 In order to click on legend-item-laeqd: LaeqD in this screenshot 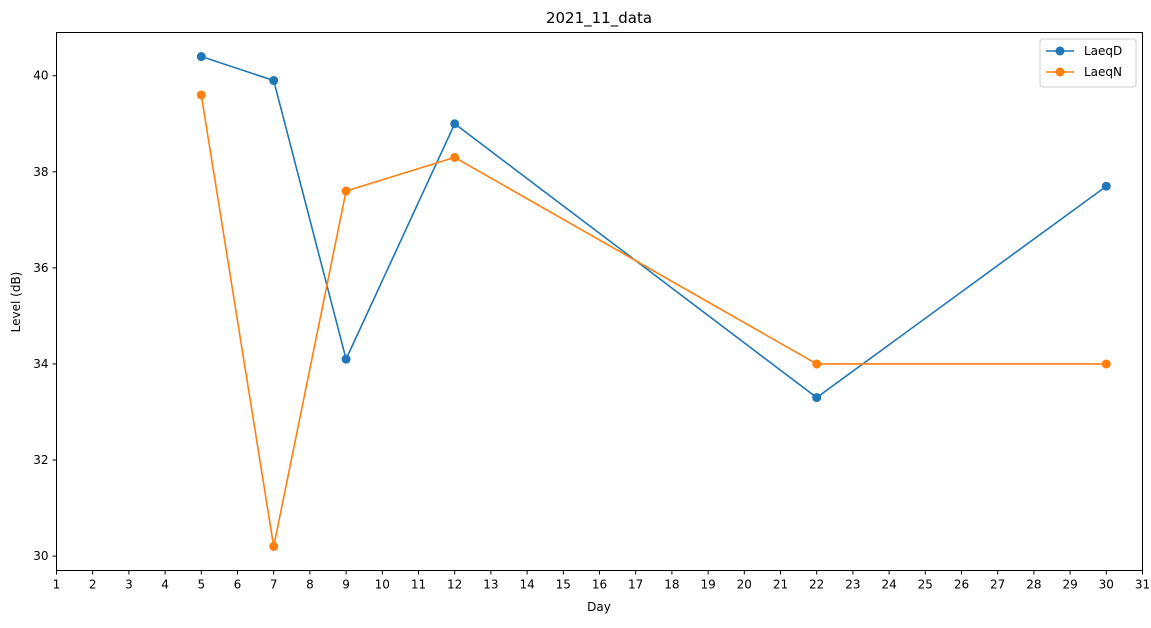, I will do `click(1084, 51)`.